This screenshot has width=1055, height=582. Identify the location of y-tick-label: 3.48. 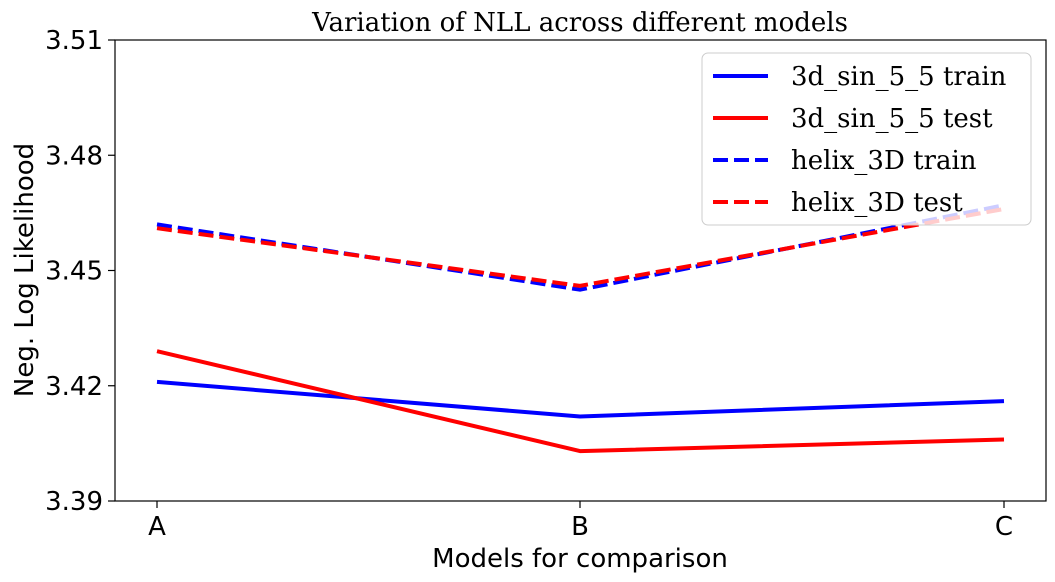
(74, 156).